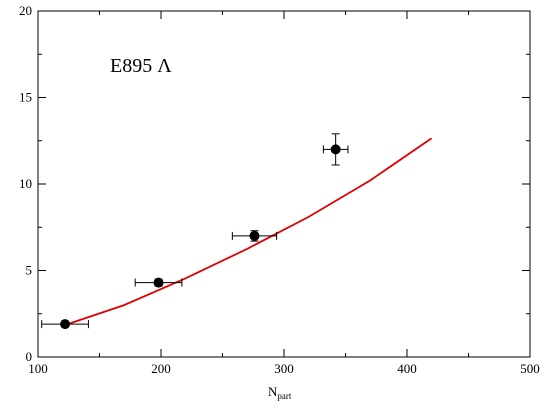  Describe the element at coordinates (29, 356) in the screenshot. I see `y-tick-label: 0` at that location.